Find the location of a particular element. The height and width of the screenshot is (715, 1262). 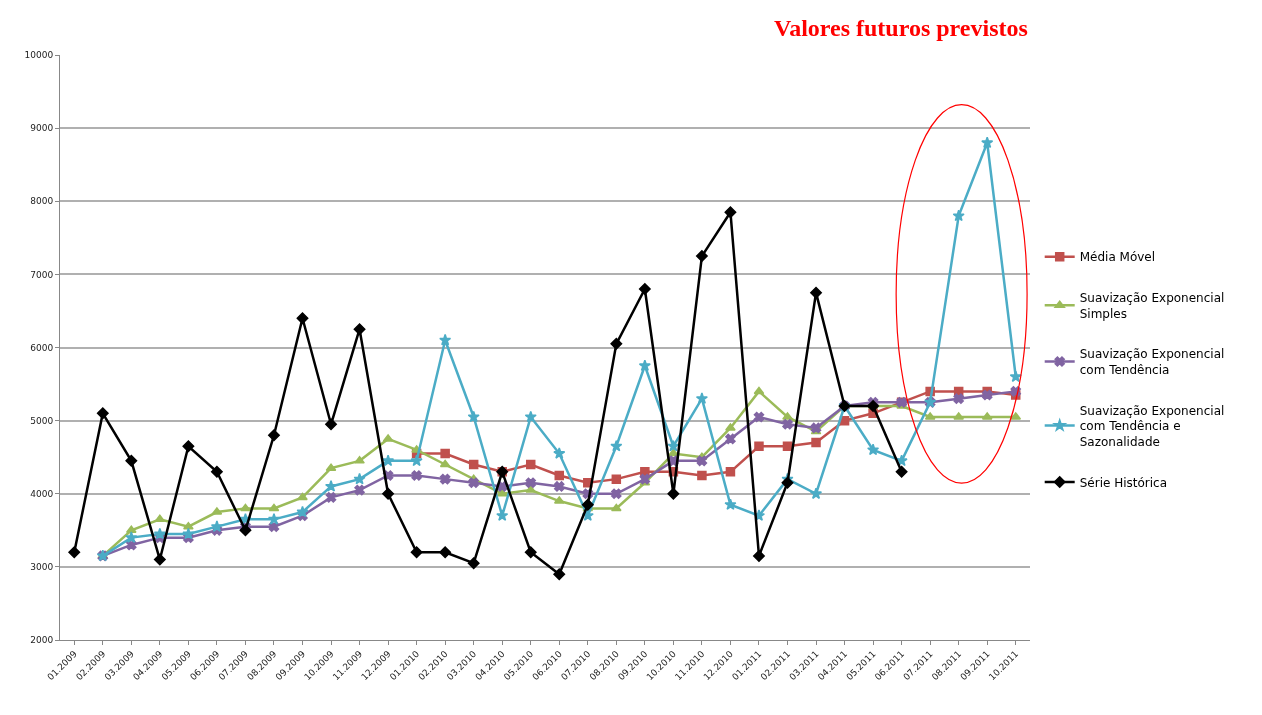

legend-label: Suavização Exponencial com Tendência is located at coordinates (1152, 362).